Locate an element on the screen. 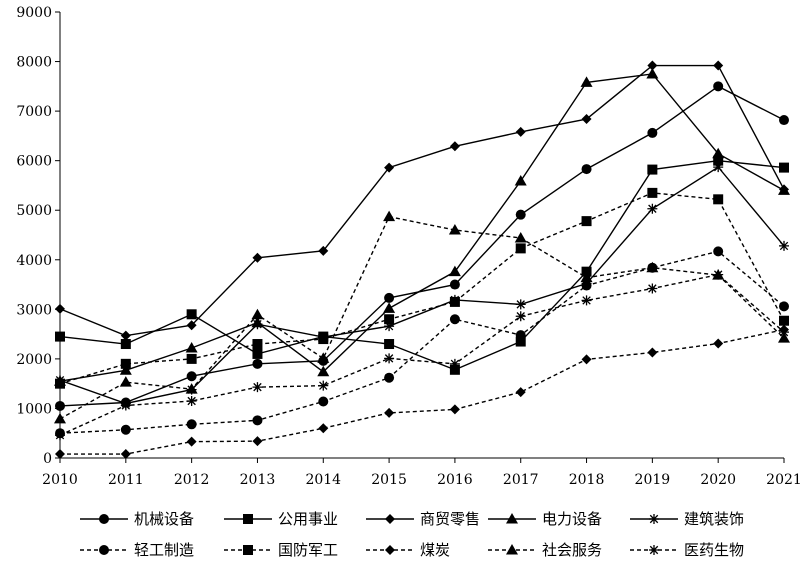 The height and width of the screenshot is (568, 812). x-tick-label: 2012 is located at coordinates (192, 480).